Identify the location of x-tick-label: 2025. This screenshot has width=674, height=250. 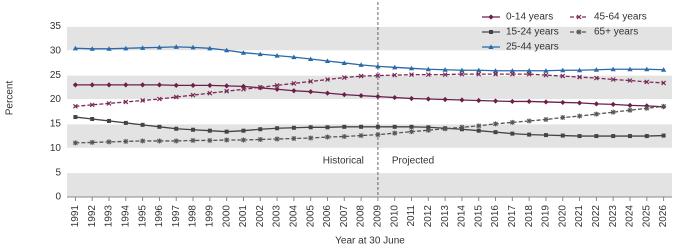
(646, 216).